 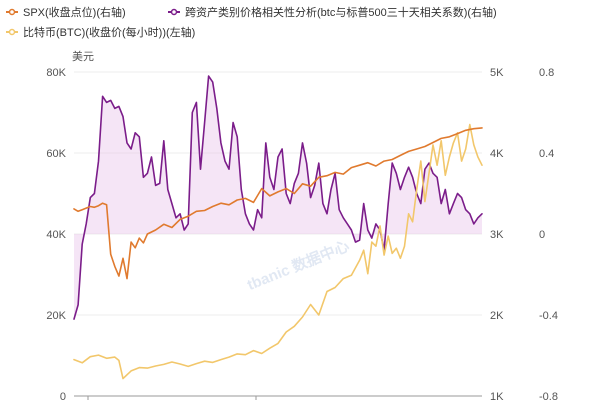 I want to click on left-tick-label: 40K, so click(x=56, y=235).